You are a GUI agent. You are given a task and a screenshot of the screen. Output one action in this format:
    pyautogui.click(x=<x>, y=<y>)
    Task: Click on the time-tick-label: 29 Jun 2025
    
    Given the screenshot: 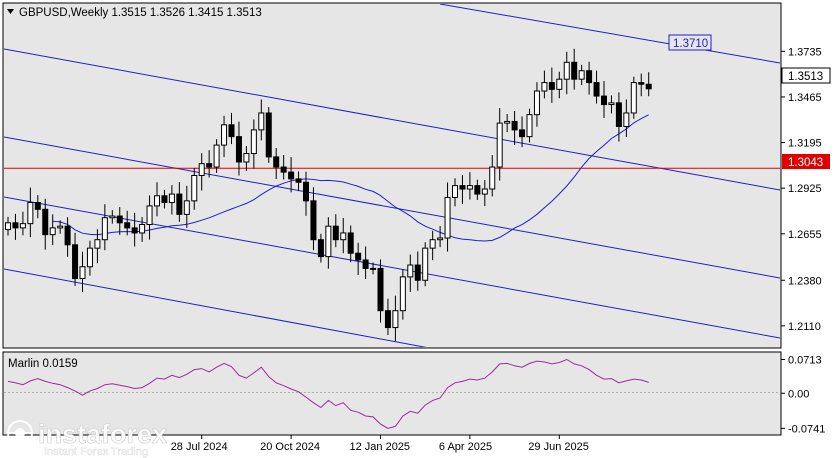 What is the action you would take?
    pyautogui.click(x=558, y=447)
    